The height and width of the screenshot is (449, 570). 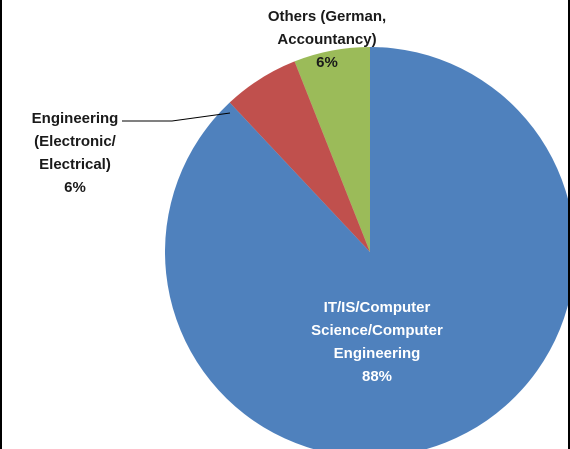 I want to click on leader-line, so click(x=176, y=117).